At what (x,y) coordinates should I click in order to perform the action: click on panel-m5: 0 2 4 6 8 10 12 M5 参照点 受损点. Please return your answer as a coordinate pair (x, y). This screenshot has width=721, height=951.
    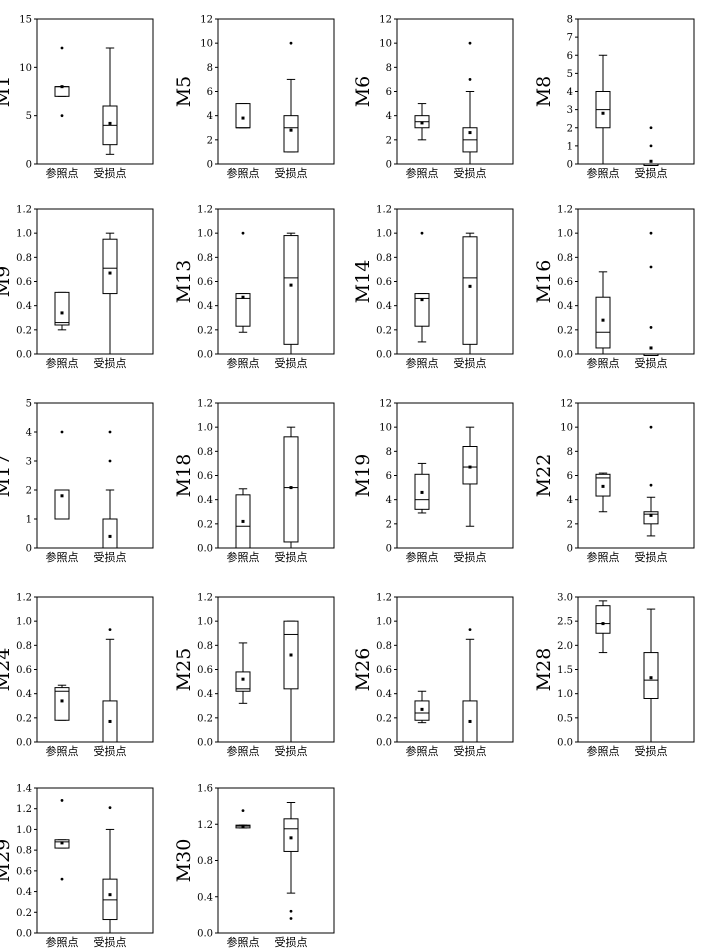
    Looking at the image, I should click on (254, 97).